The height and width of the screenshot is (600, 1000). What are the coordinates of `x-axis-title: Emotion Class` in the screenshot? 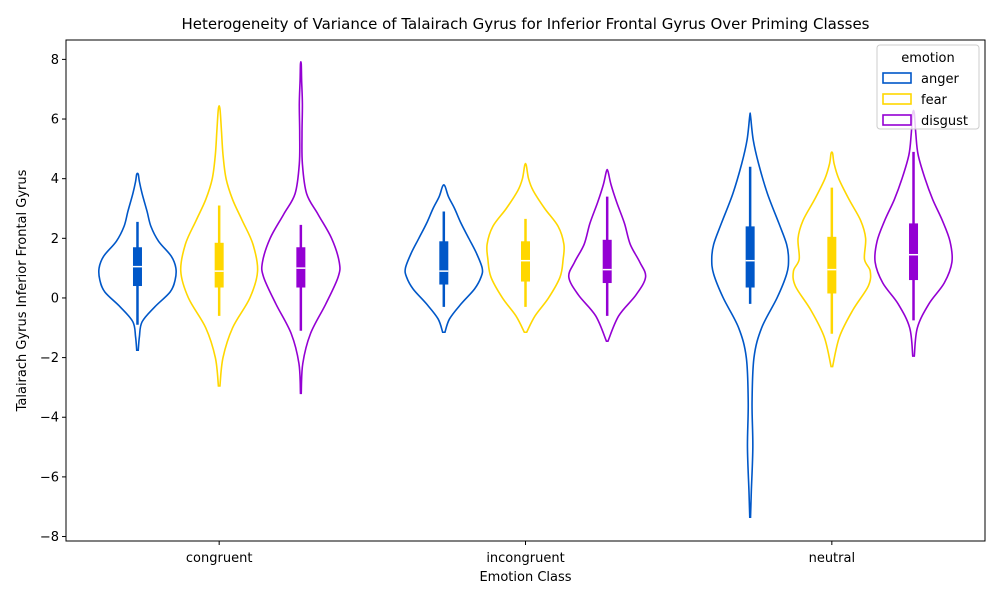 It's located at (525, 577).